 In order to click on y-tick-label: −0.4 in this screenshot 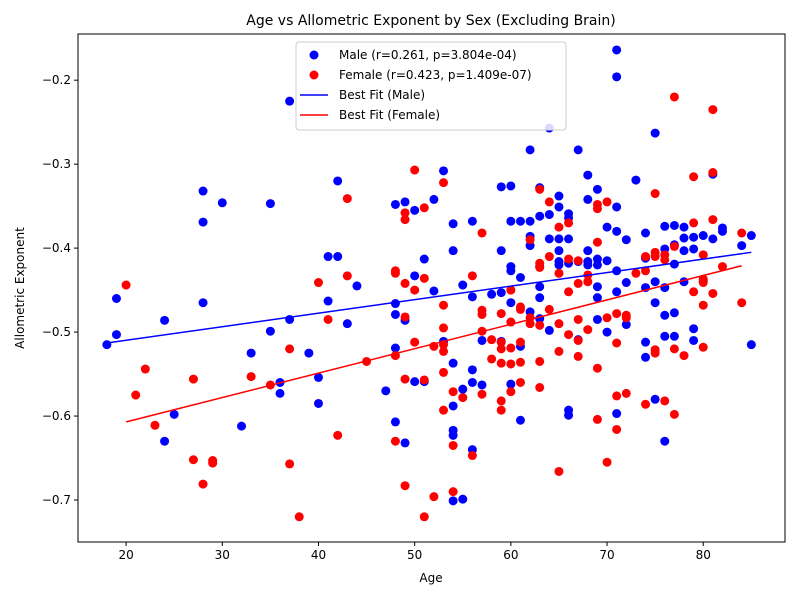, I will do `click(56, 248)`.